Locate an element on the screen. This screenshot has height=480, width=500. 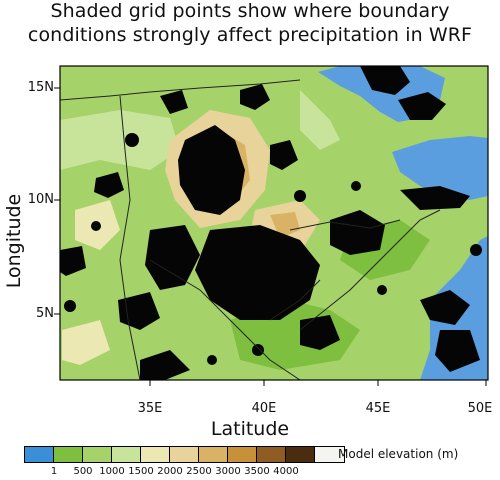
lon-tick-label: 35E is located at coordinates (150, 408).